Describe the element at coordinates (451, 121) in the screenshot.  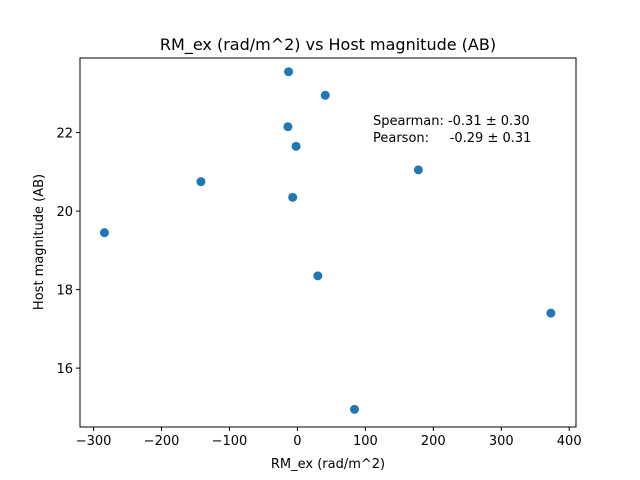
I see `spearman-annotation: Spearman: -0.31 ± 0.30` at that location.